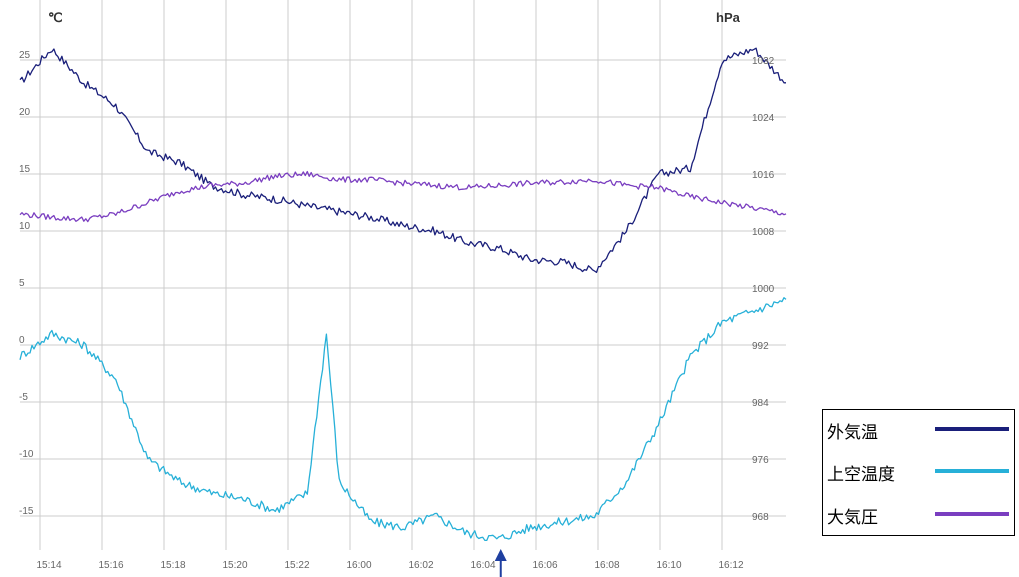 This screenshot has width=1019, height=577. Describe the element at coordinates (763, 232) in the screenshot. I see `y-right-tick-label: 1008` at that location.